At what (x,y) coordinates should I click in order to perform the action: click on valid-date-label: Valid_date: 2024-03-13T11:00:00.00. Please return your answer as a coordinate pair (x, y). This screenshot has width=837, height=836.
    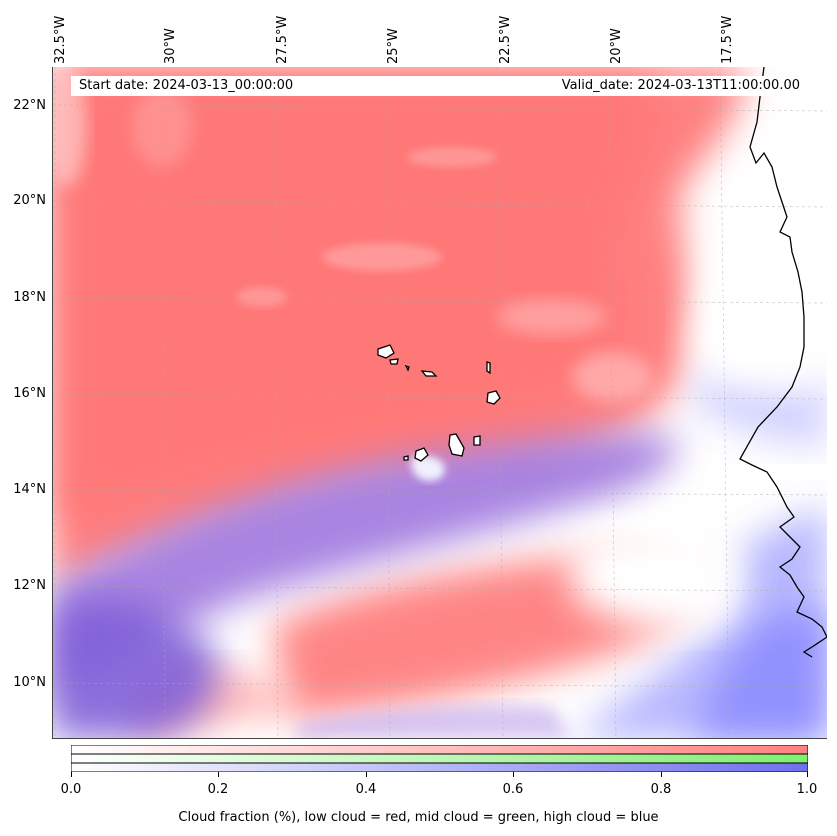
    Looking at the image, I should click on (680, 85).